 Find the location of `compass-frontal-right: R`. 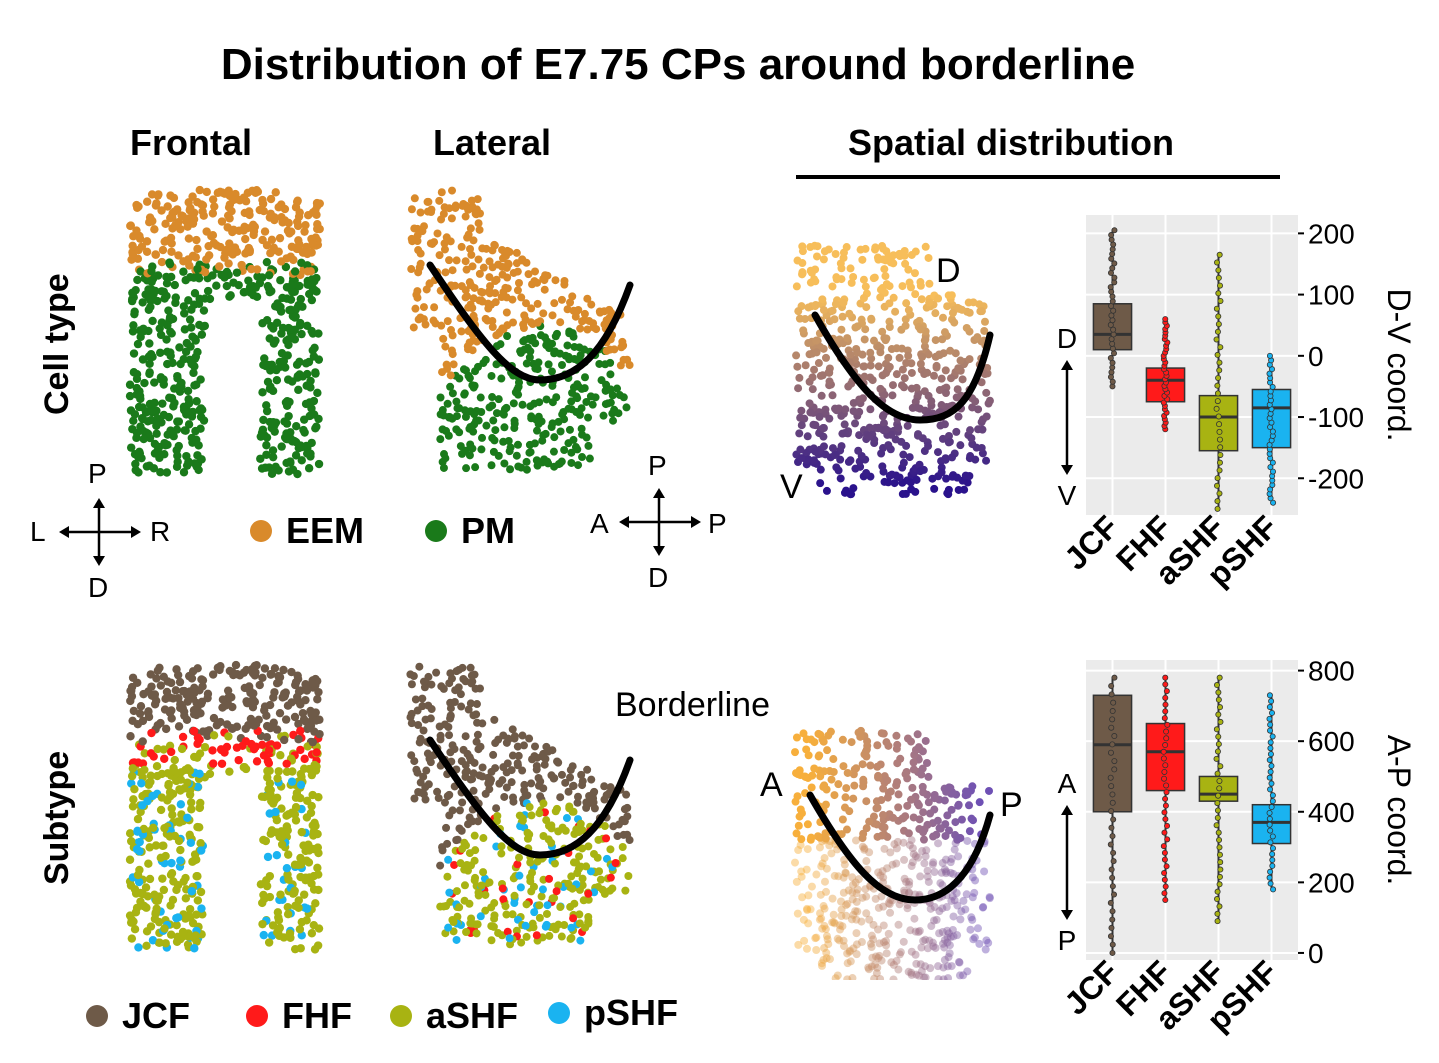

compass-frontal-right: R is located at coordinates (160, 531).